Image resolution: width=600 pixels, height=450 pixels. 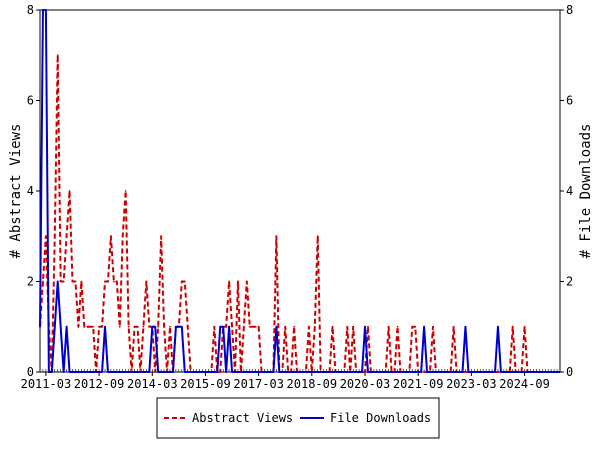 What do you see at coordinates (30, 282) in the screenshot?
I see `y-left-tick-label: 2` at bounding box center [30, 282].